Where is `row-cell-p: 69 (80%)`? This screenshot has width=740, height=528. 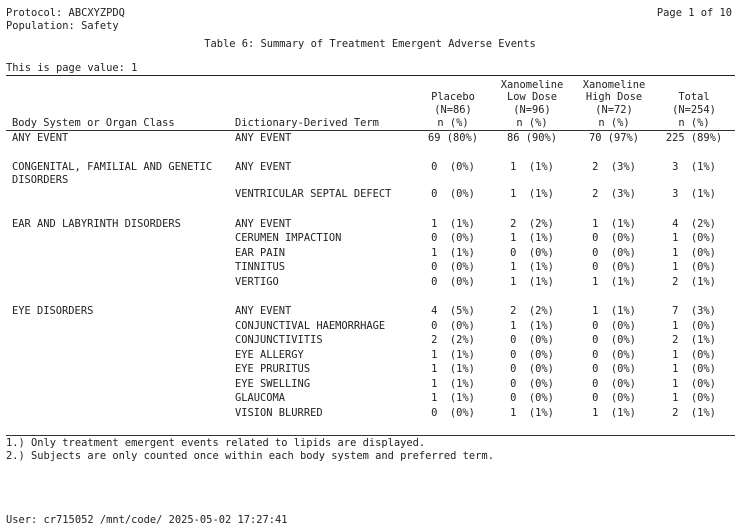
row-cell-p: 69 (80%) is located at coordinates (453, 138).